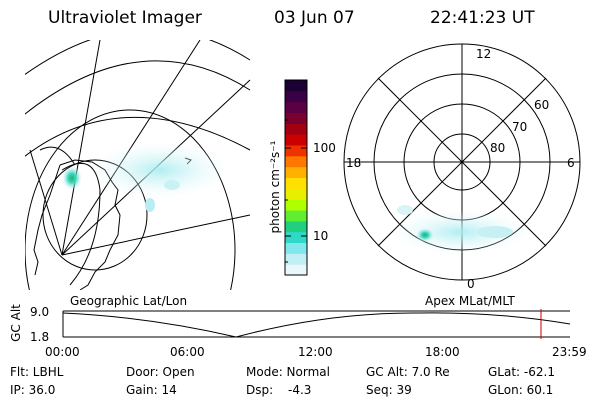  What do you see at coordinates (62, 352) in the screenshot?
I see `time-tick-0000: 00:00` at bounding box center [62, 352].